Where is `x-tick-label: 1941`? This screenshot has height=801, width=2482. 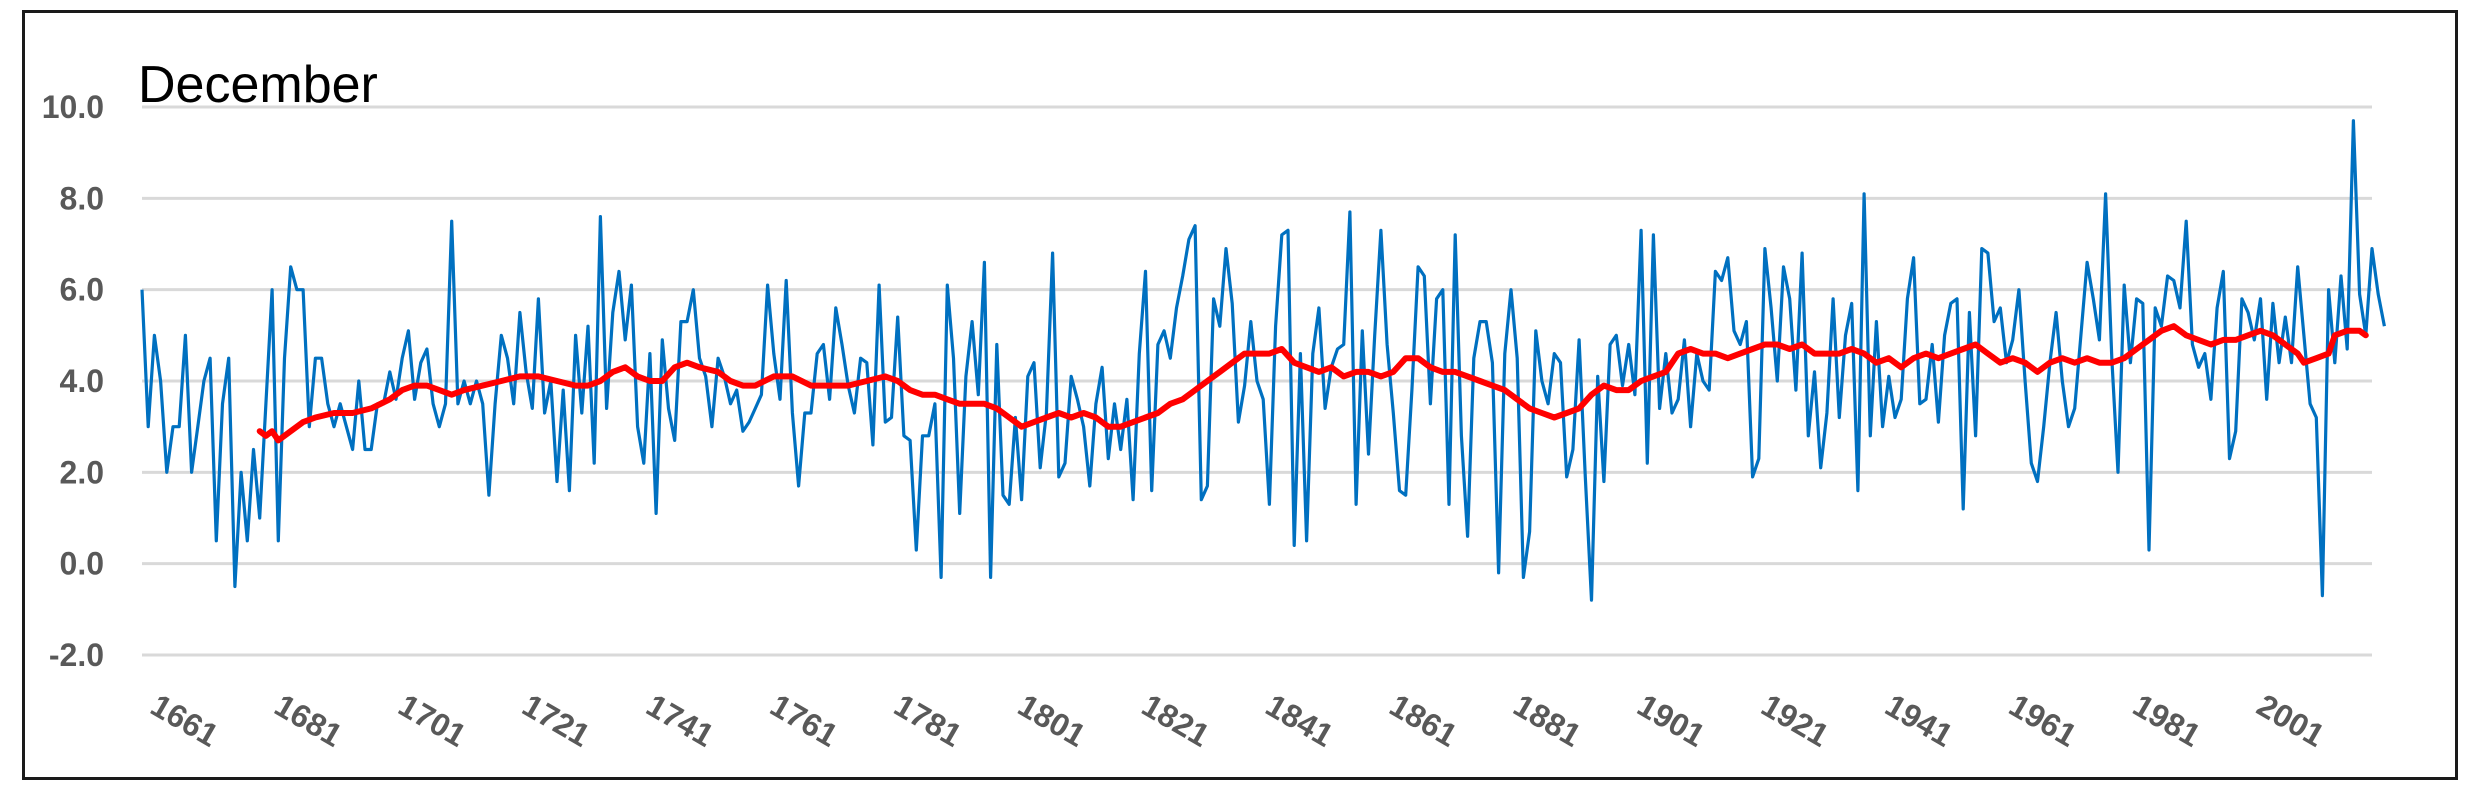 x-tick-label: 1941 is located at coordinates (1919, 720).